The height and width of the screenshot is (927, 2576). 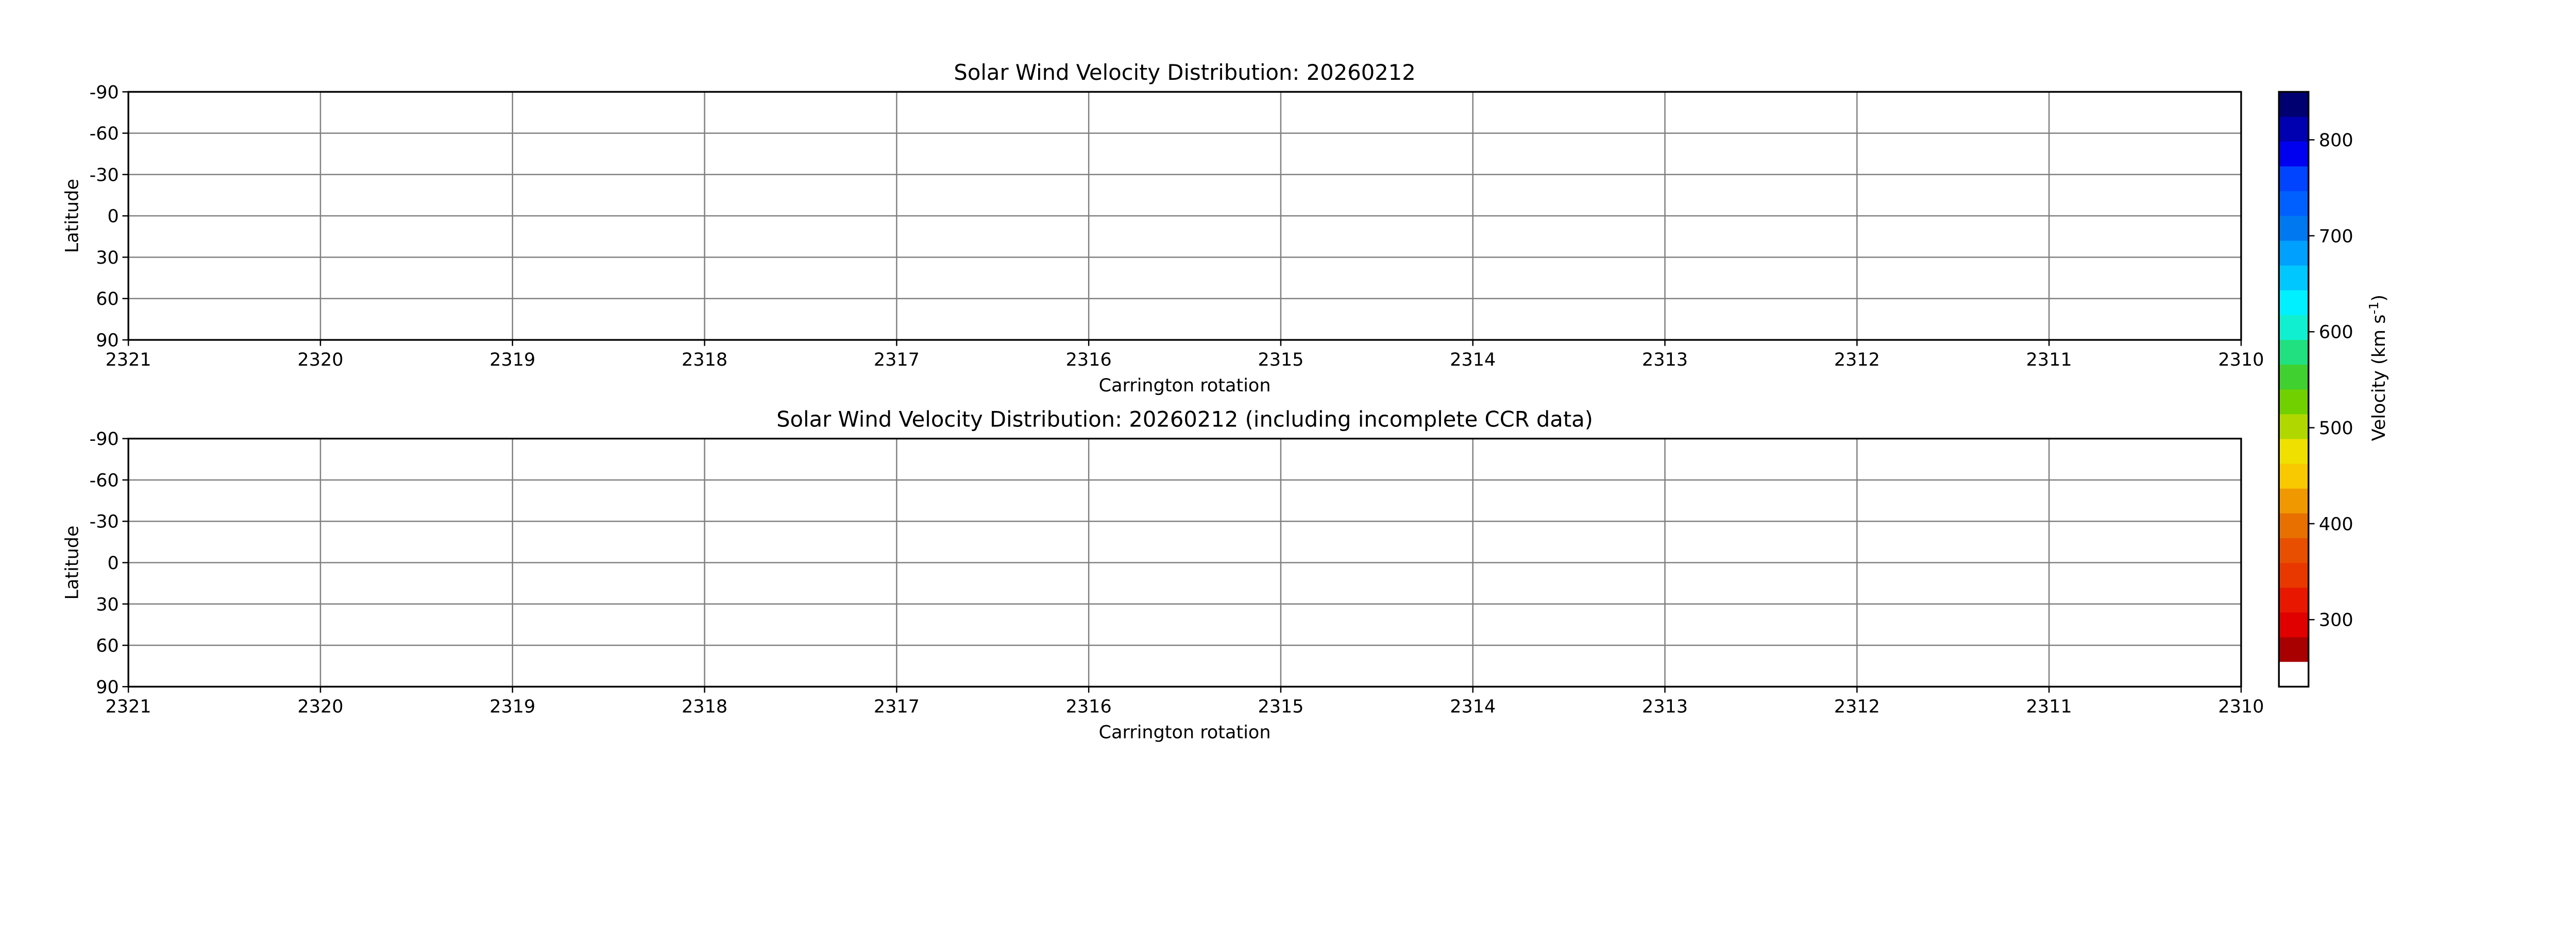 I want to click on colorbar-tick-label: 300, so click(x=2336, y=620).